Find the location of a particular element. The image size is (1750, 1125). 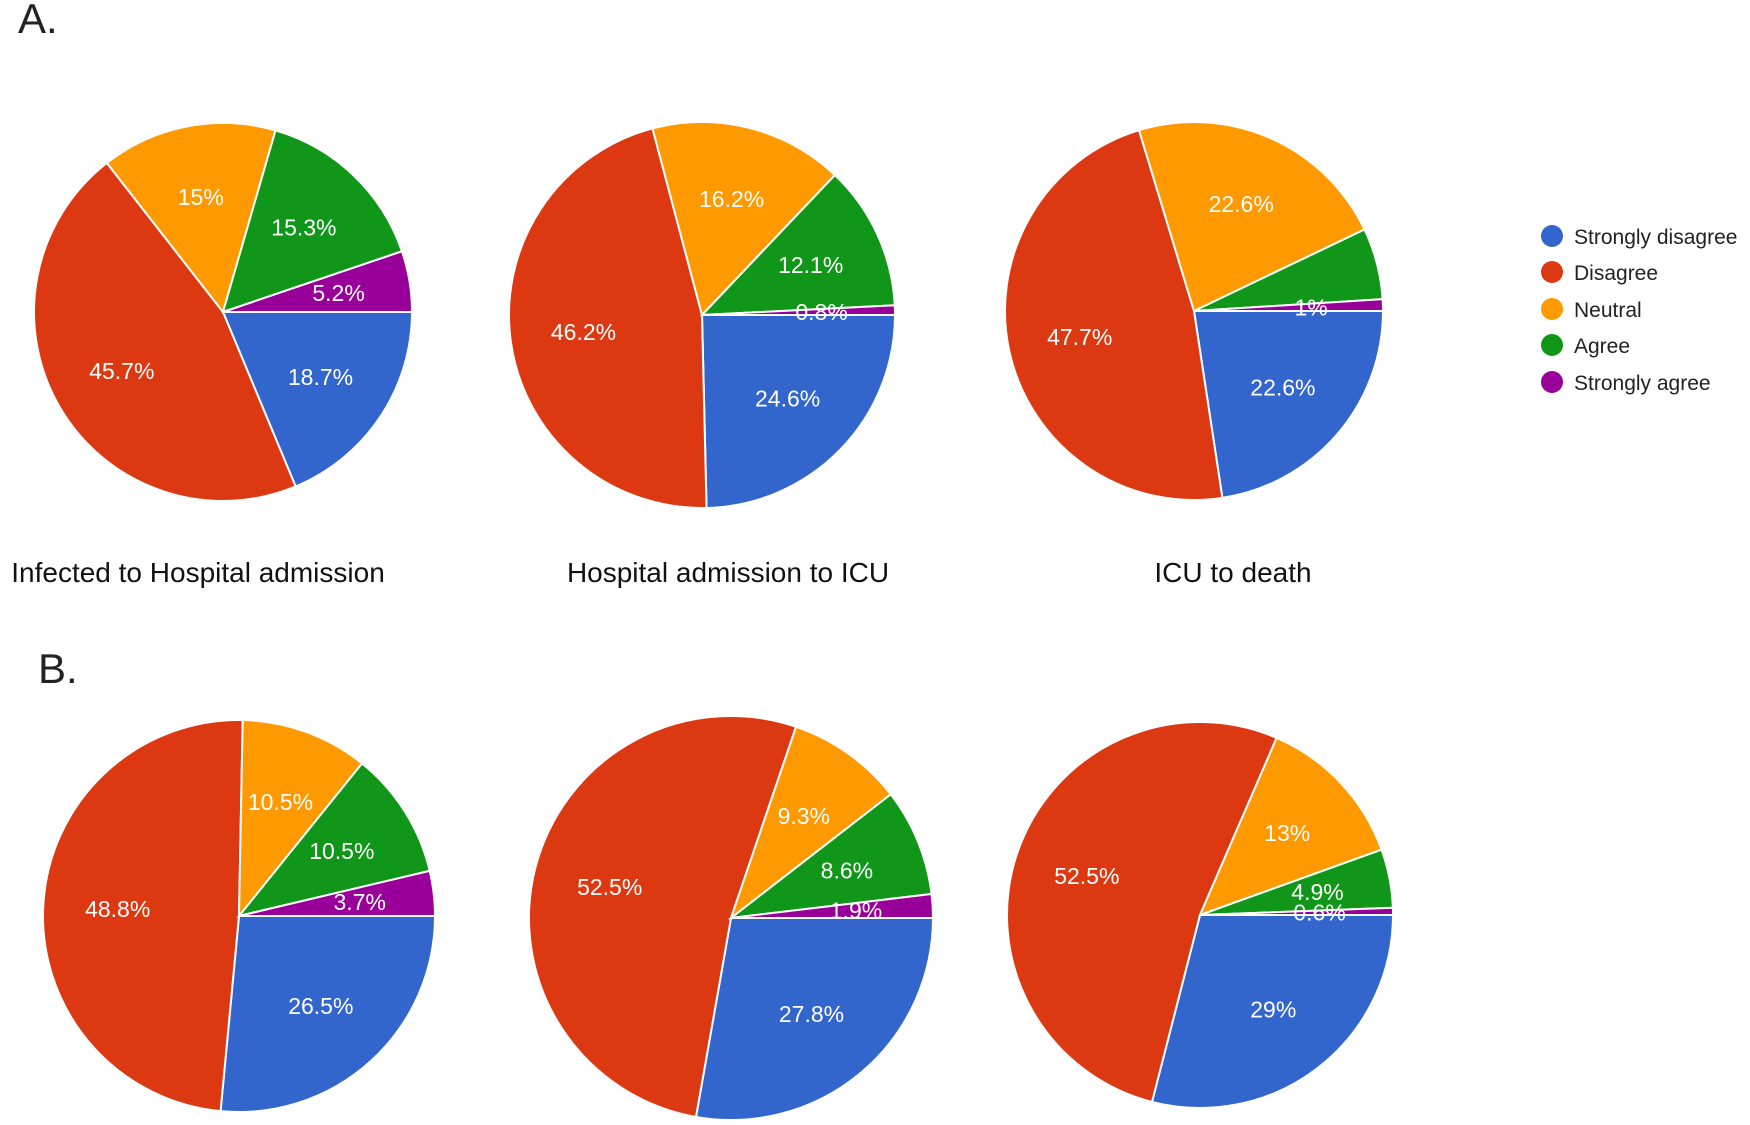

pie-2-slice-disagree is located at coordinates (608, 318).